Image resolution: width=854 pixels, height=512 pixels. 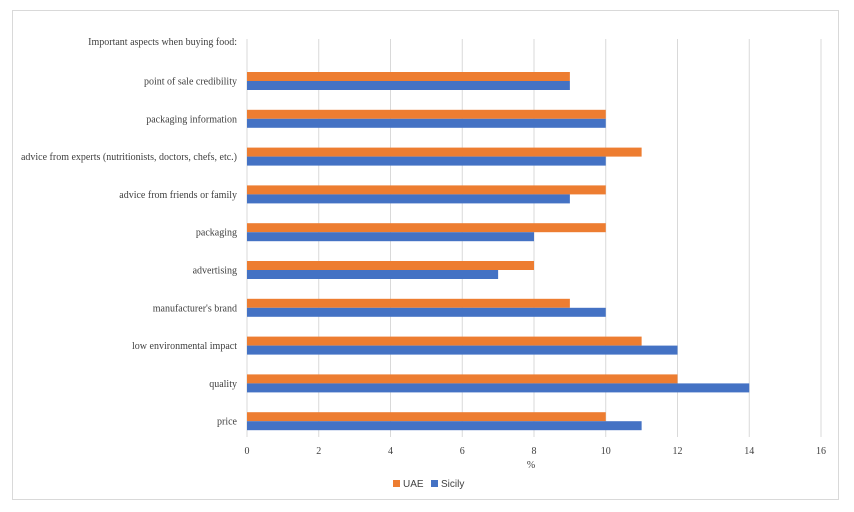 What do you see at coordinates (215, 271) in the screenshot?
I see `category-label: advertising` at bounding box center [215, 271].